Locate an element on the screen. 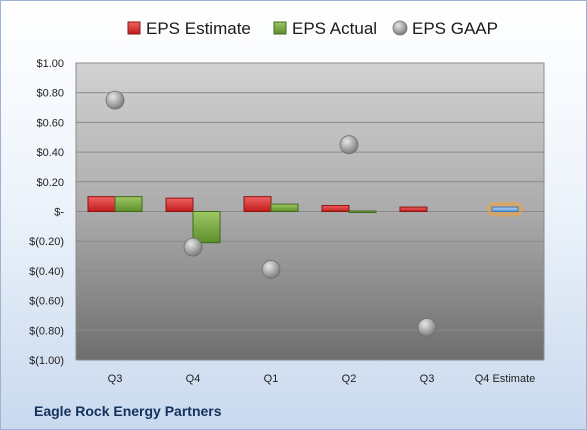 This screenshot has width=587, height=430. legend-label-eps-gaap: EPS GAAP is located at coordinates (455, 28).